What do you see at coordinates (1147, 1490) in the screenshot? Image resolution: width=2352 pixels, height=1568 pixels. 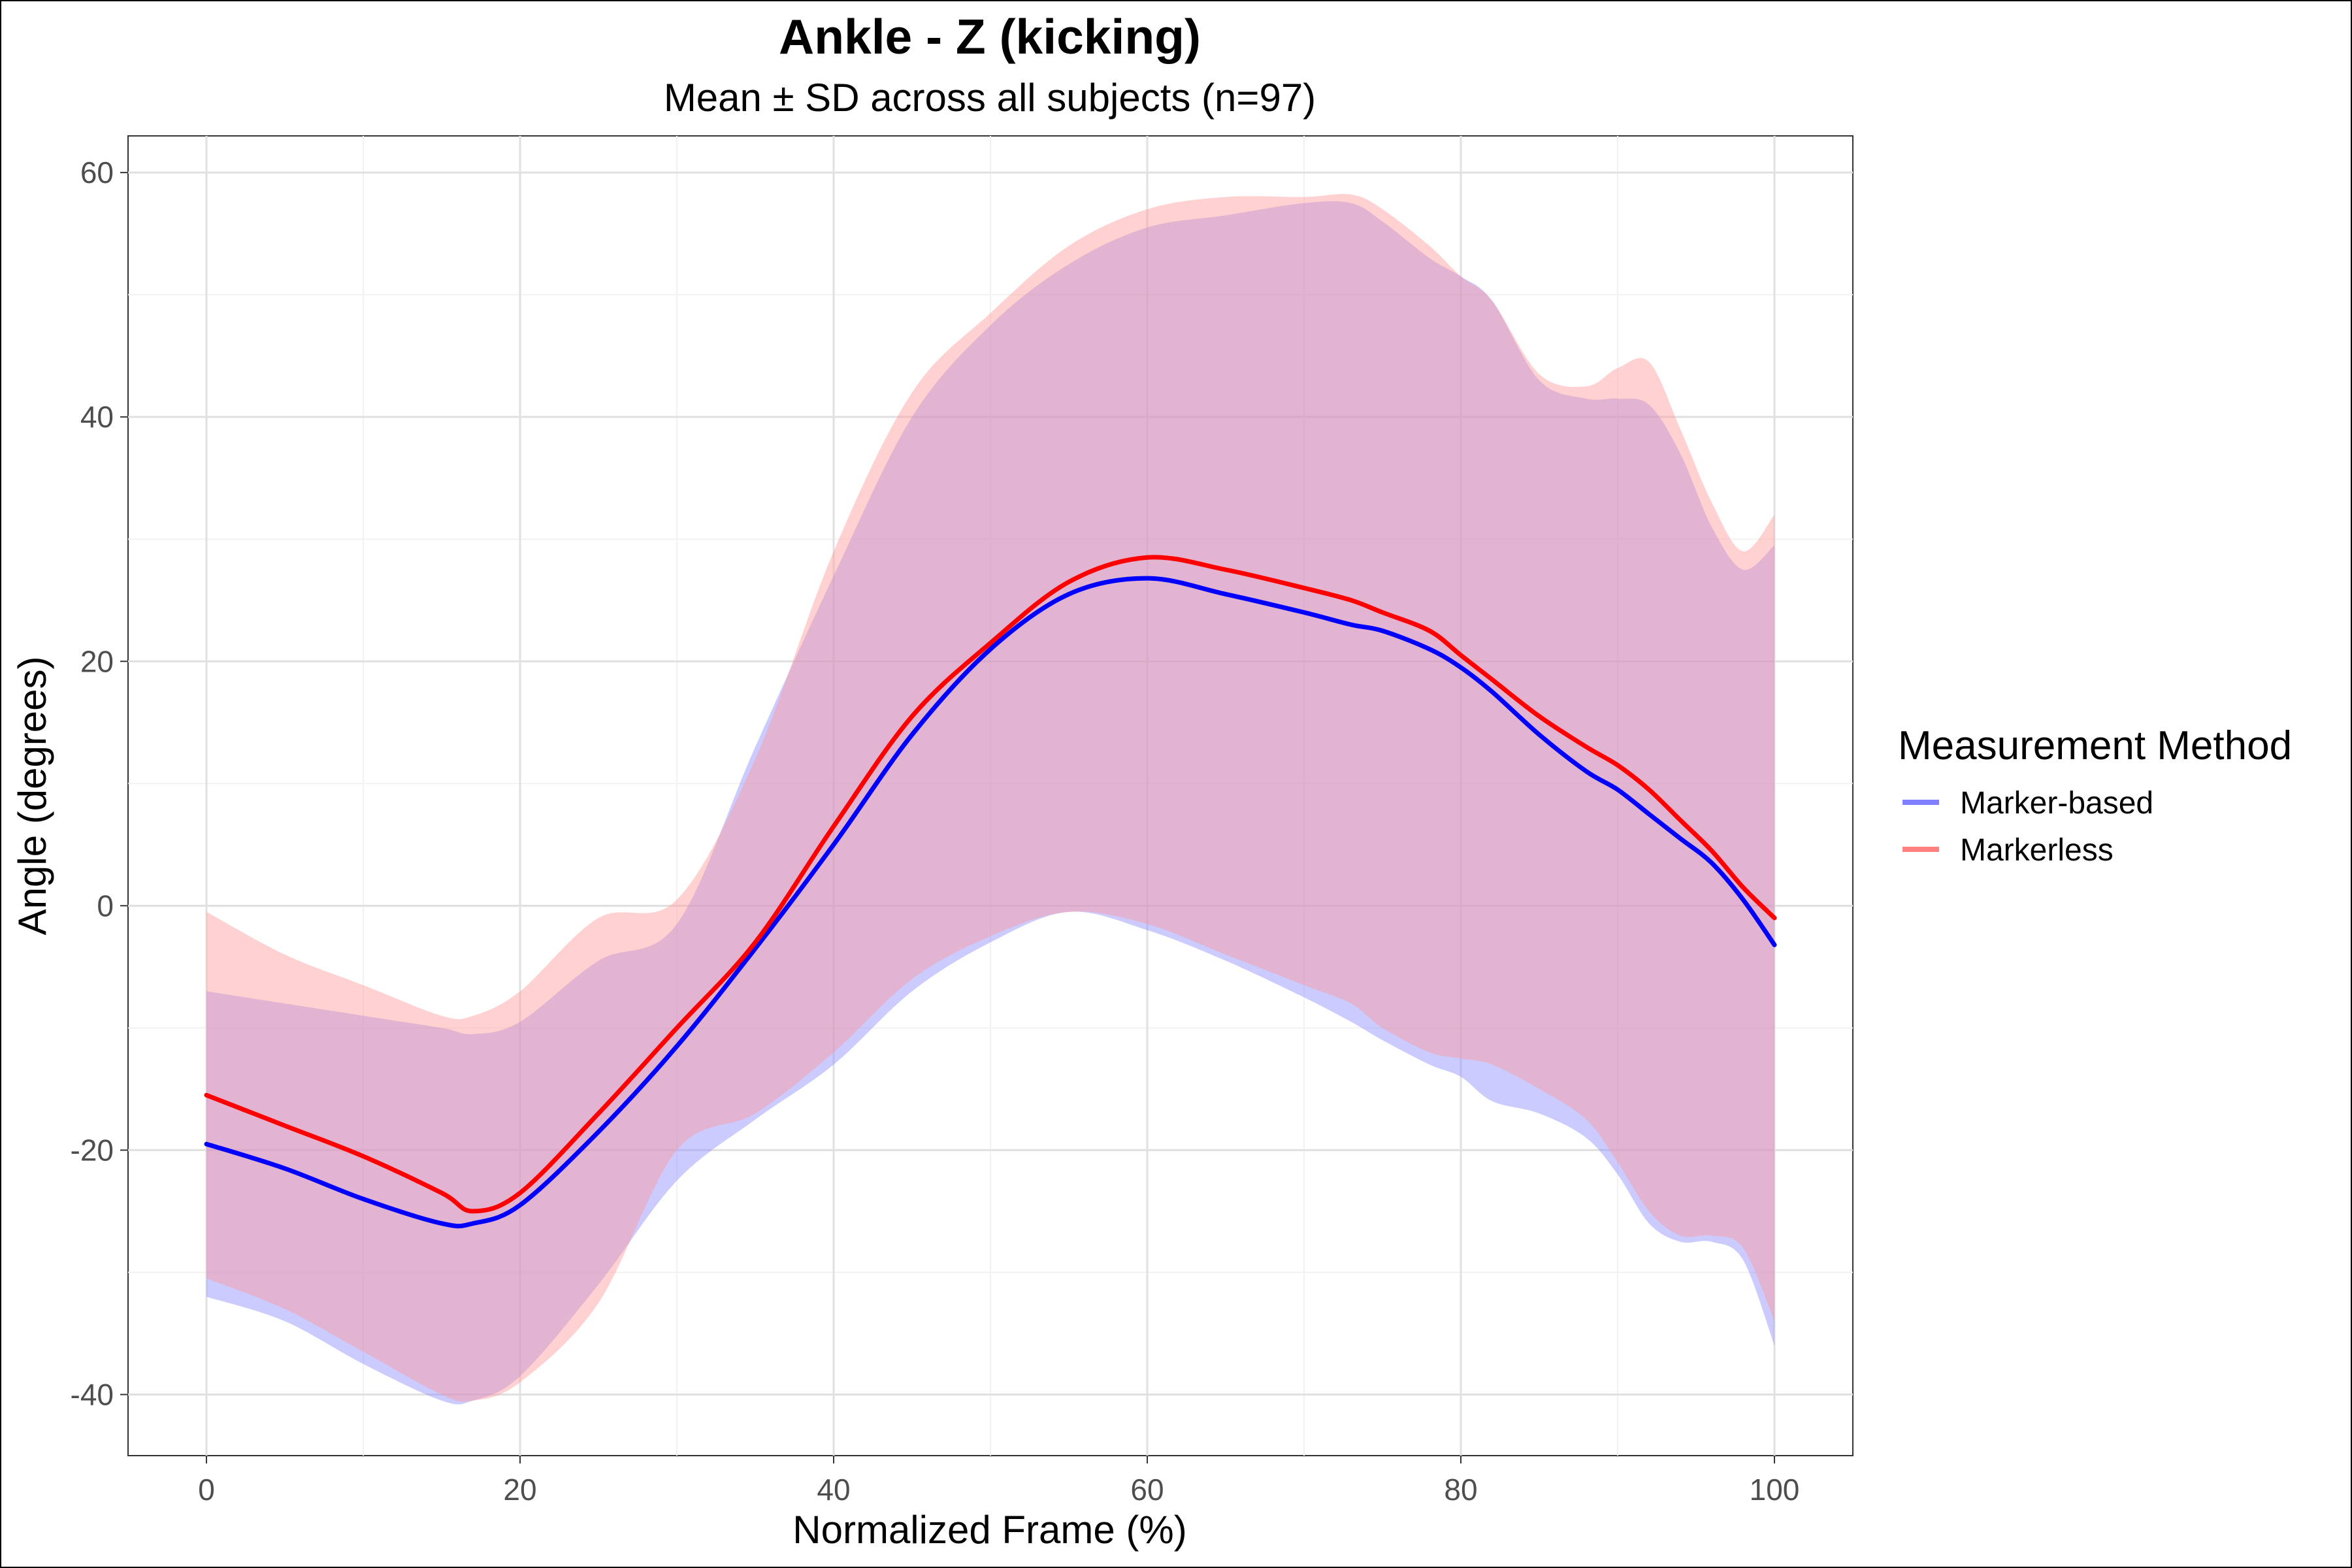 I see `x-tick-label: 60` at bounding box center [1147, 1490].